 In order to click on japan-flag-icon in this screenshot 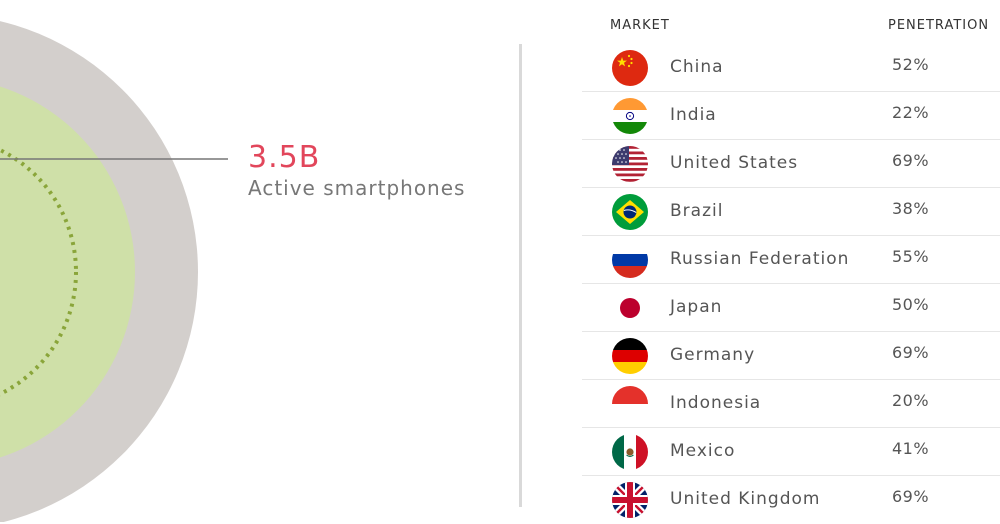, I will do `click(630, 308)`.